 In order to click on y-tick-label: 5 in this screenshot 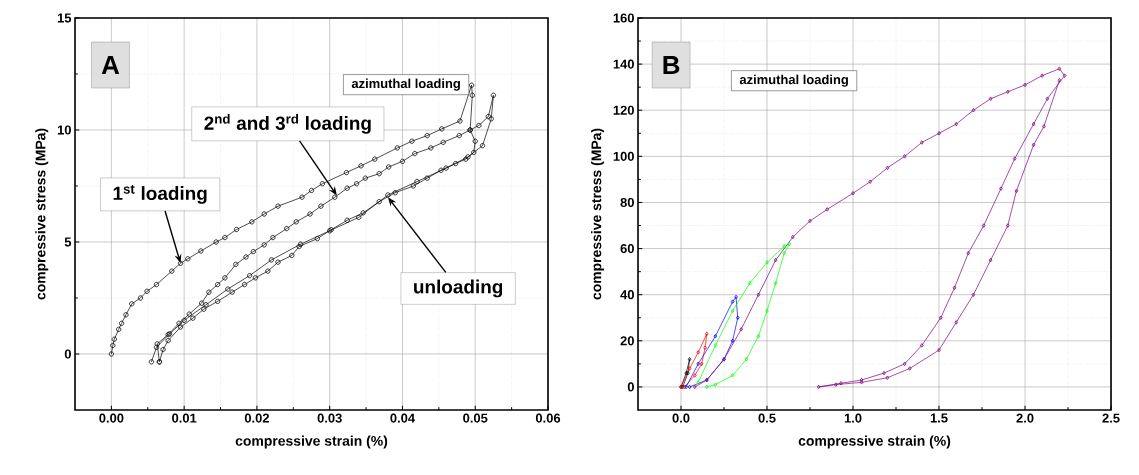, I will do `click(68, 242)`.